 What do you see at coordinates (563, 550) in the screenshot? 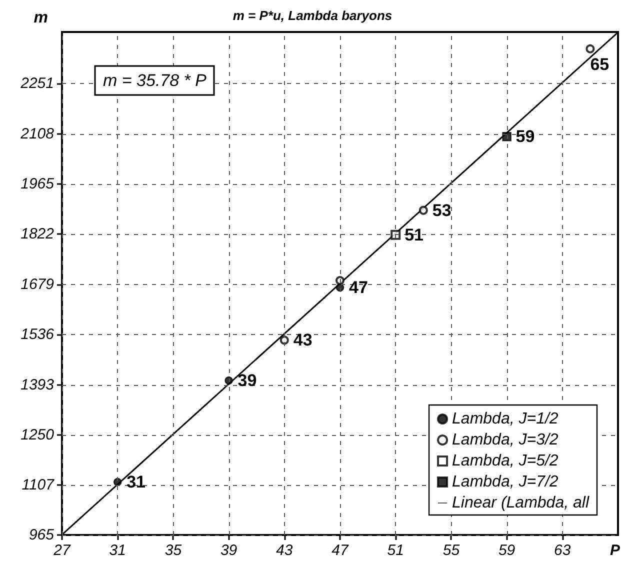
I see `x-tick-label: 63` at bounding box center [563, 550].